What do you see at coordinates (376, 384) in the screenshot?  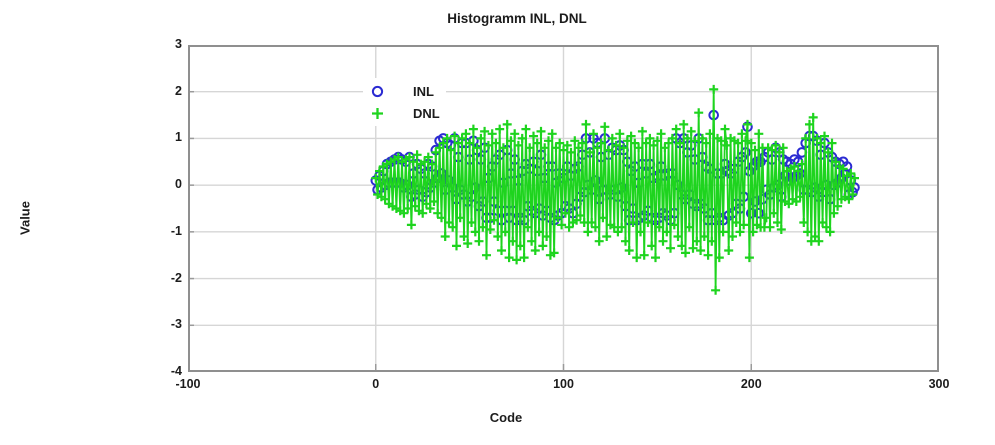 I see `x-tick-label: 0` at bounding box center [376, 384].